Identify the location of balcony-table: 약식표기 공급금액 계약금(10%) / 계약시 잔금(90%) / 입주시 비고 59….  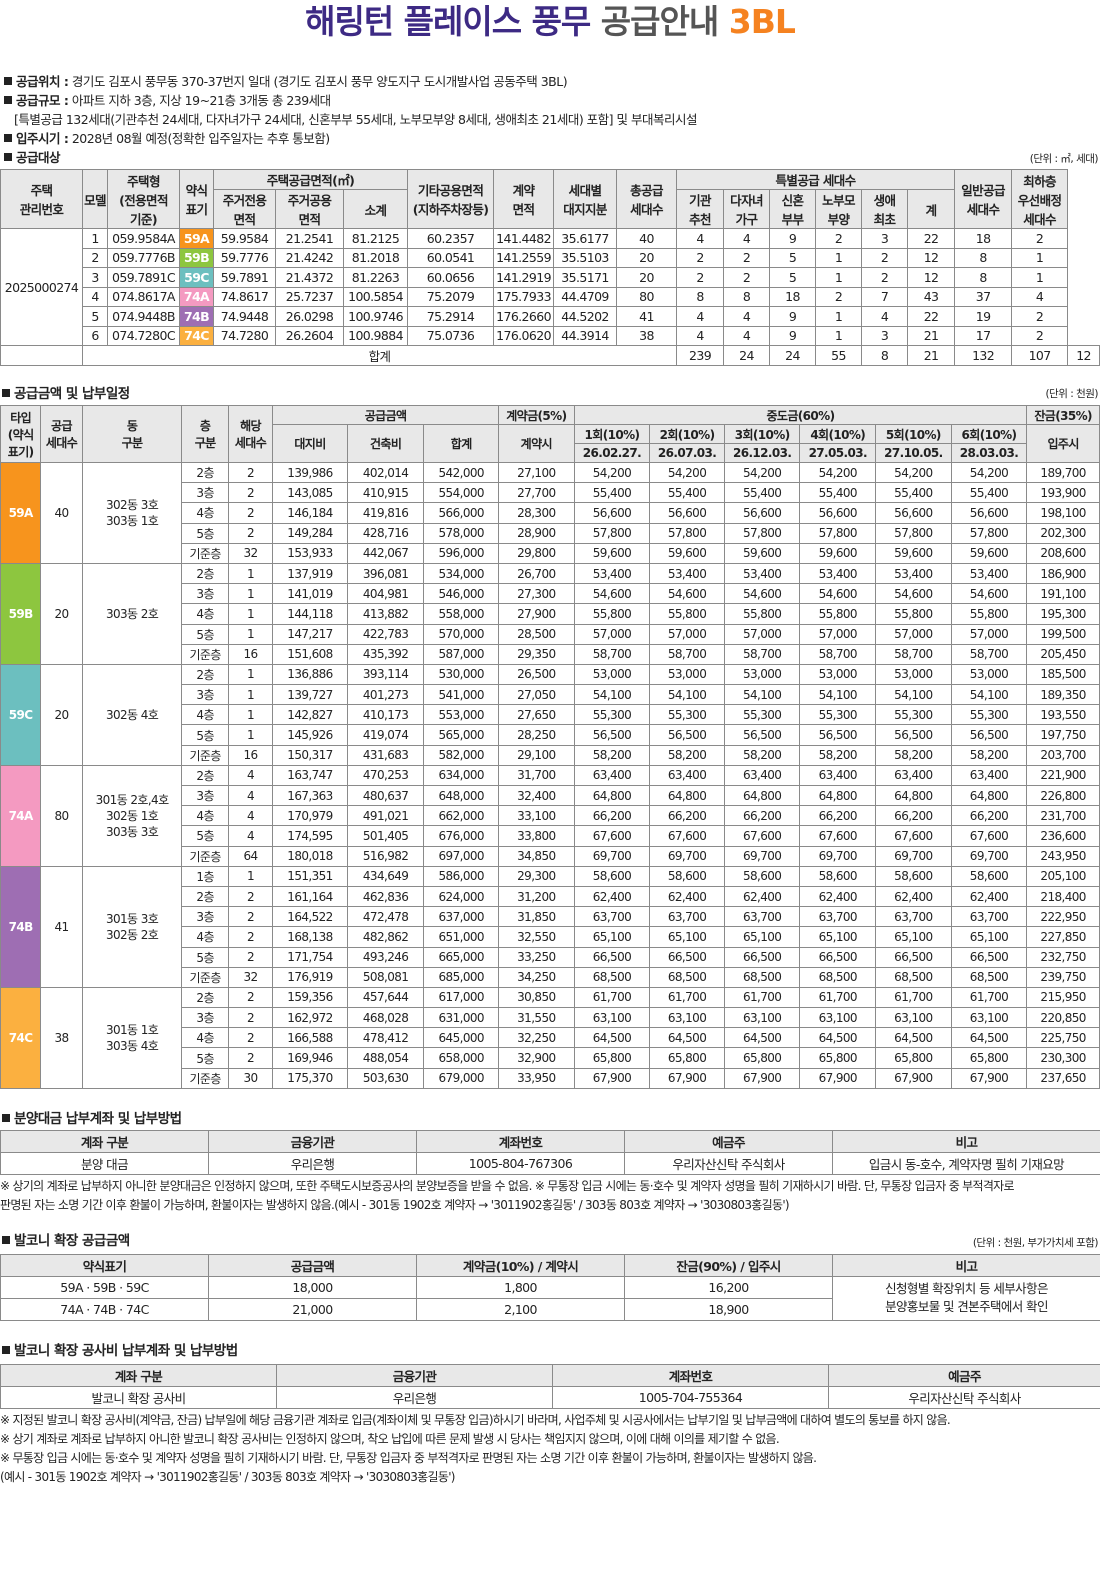
(550, 1287).